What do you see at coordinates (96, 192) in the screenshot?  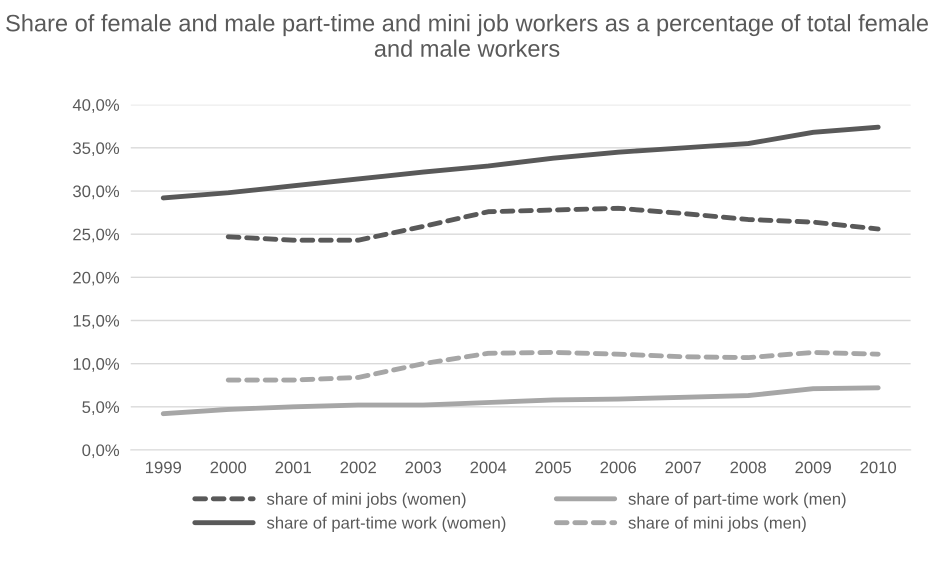 I see `y-tick-label: 30,0%` at bounding box center [96, 192].